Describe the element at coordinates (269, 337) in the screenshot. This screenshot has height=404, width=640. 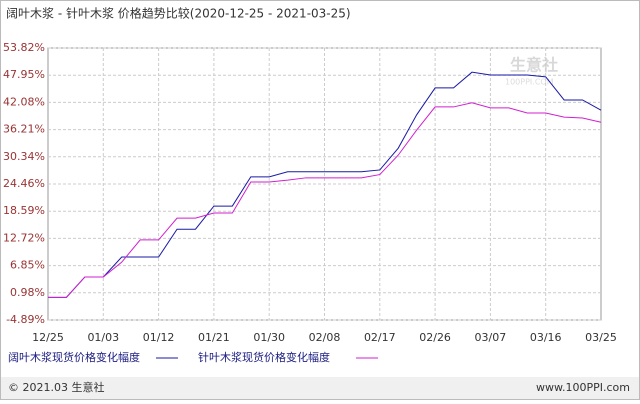
I see `x-tick-label: 01/30` at that location.